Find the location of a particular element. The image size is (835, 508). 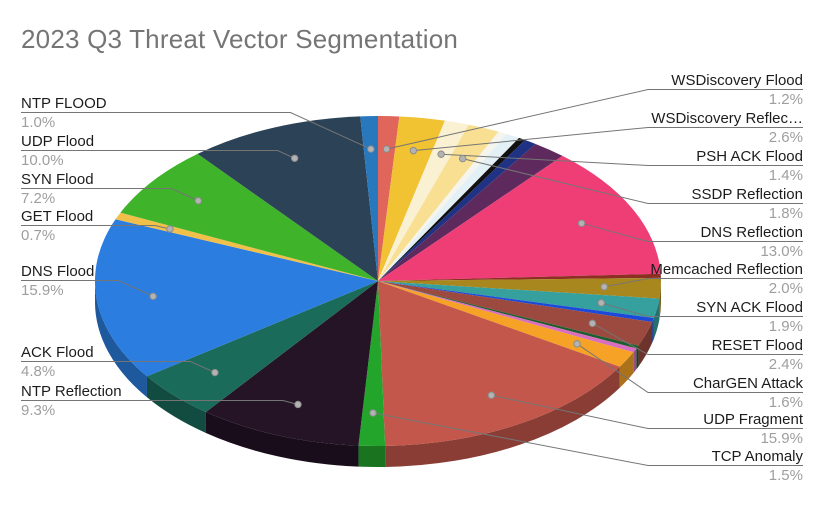

slice-callout: SYN Flood 7.2% is located at coordinates (57, 189).